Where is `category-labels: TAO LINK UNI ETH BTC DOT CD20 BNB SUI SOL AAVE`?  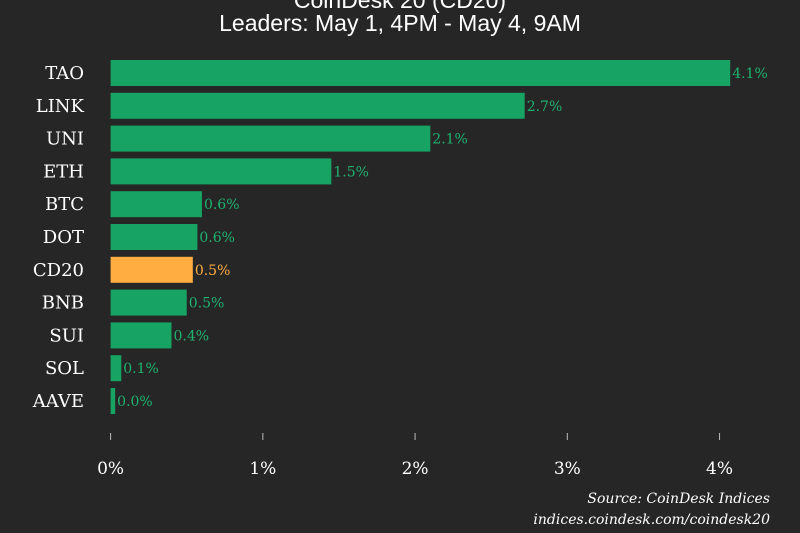
category-labels: TAO LINK UNI ETH BTC DOT CD20 BNB SUI SOL AAVE is located at coordinates (58, 237).